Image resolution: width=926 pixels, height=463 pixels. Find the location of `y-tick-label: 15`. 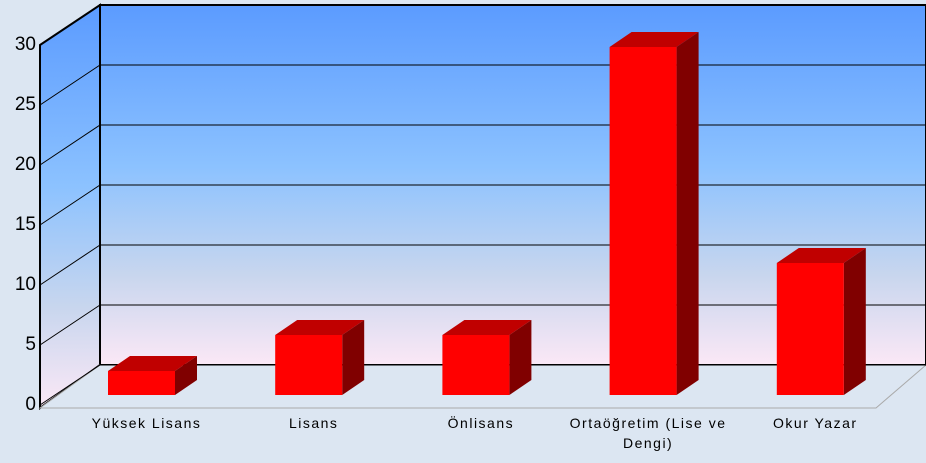

y-tick-label: 15 is located at coordinates (25, 224).